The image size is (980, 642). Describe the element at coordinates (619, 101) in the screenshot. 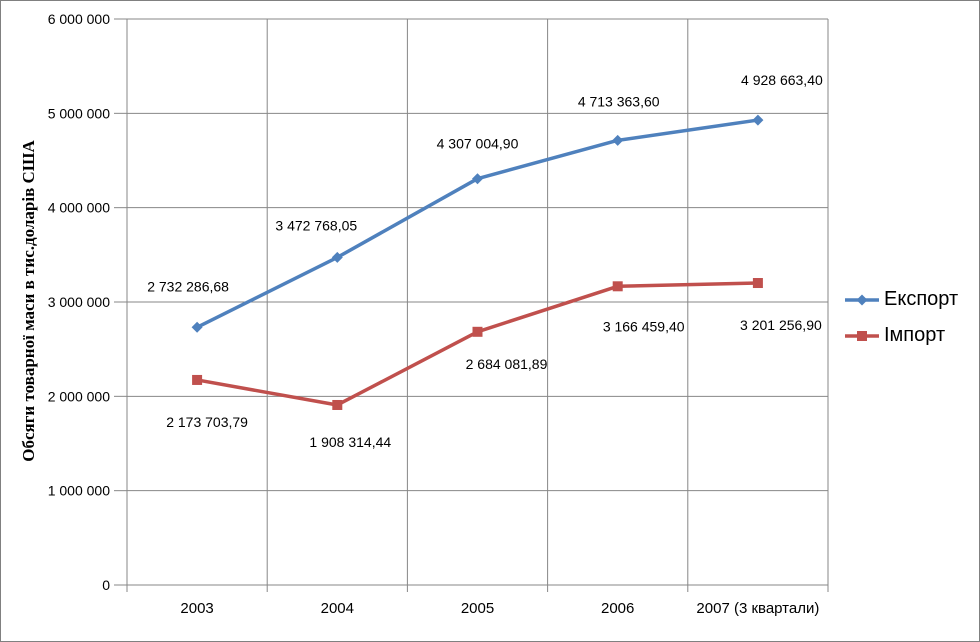

I see `data-label: 4 713 363,60` at that location.